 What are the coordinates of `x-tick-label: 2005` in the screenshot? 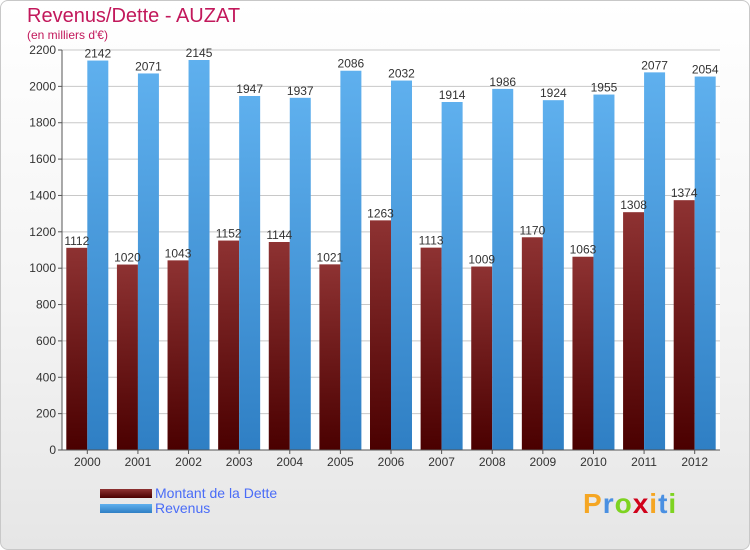 It's located at (340, 462).